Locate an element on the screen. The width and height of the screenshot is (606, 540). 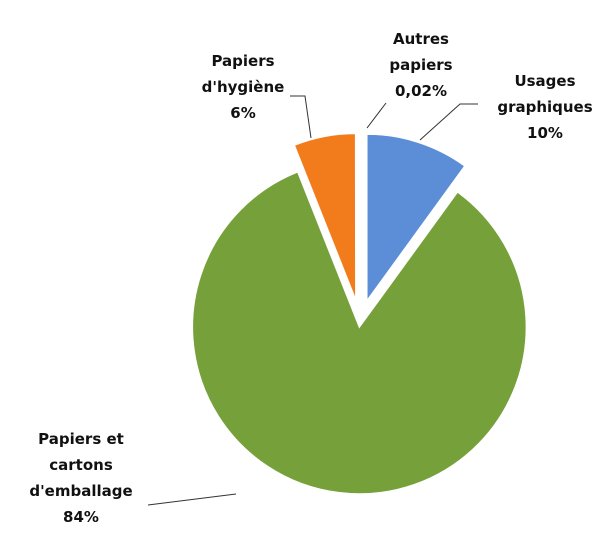
value-label: 0,02% is located at coordinates (421, 91).